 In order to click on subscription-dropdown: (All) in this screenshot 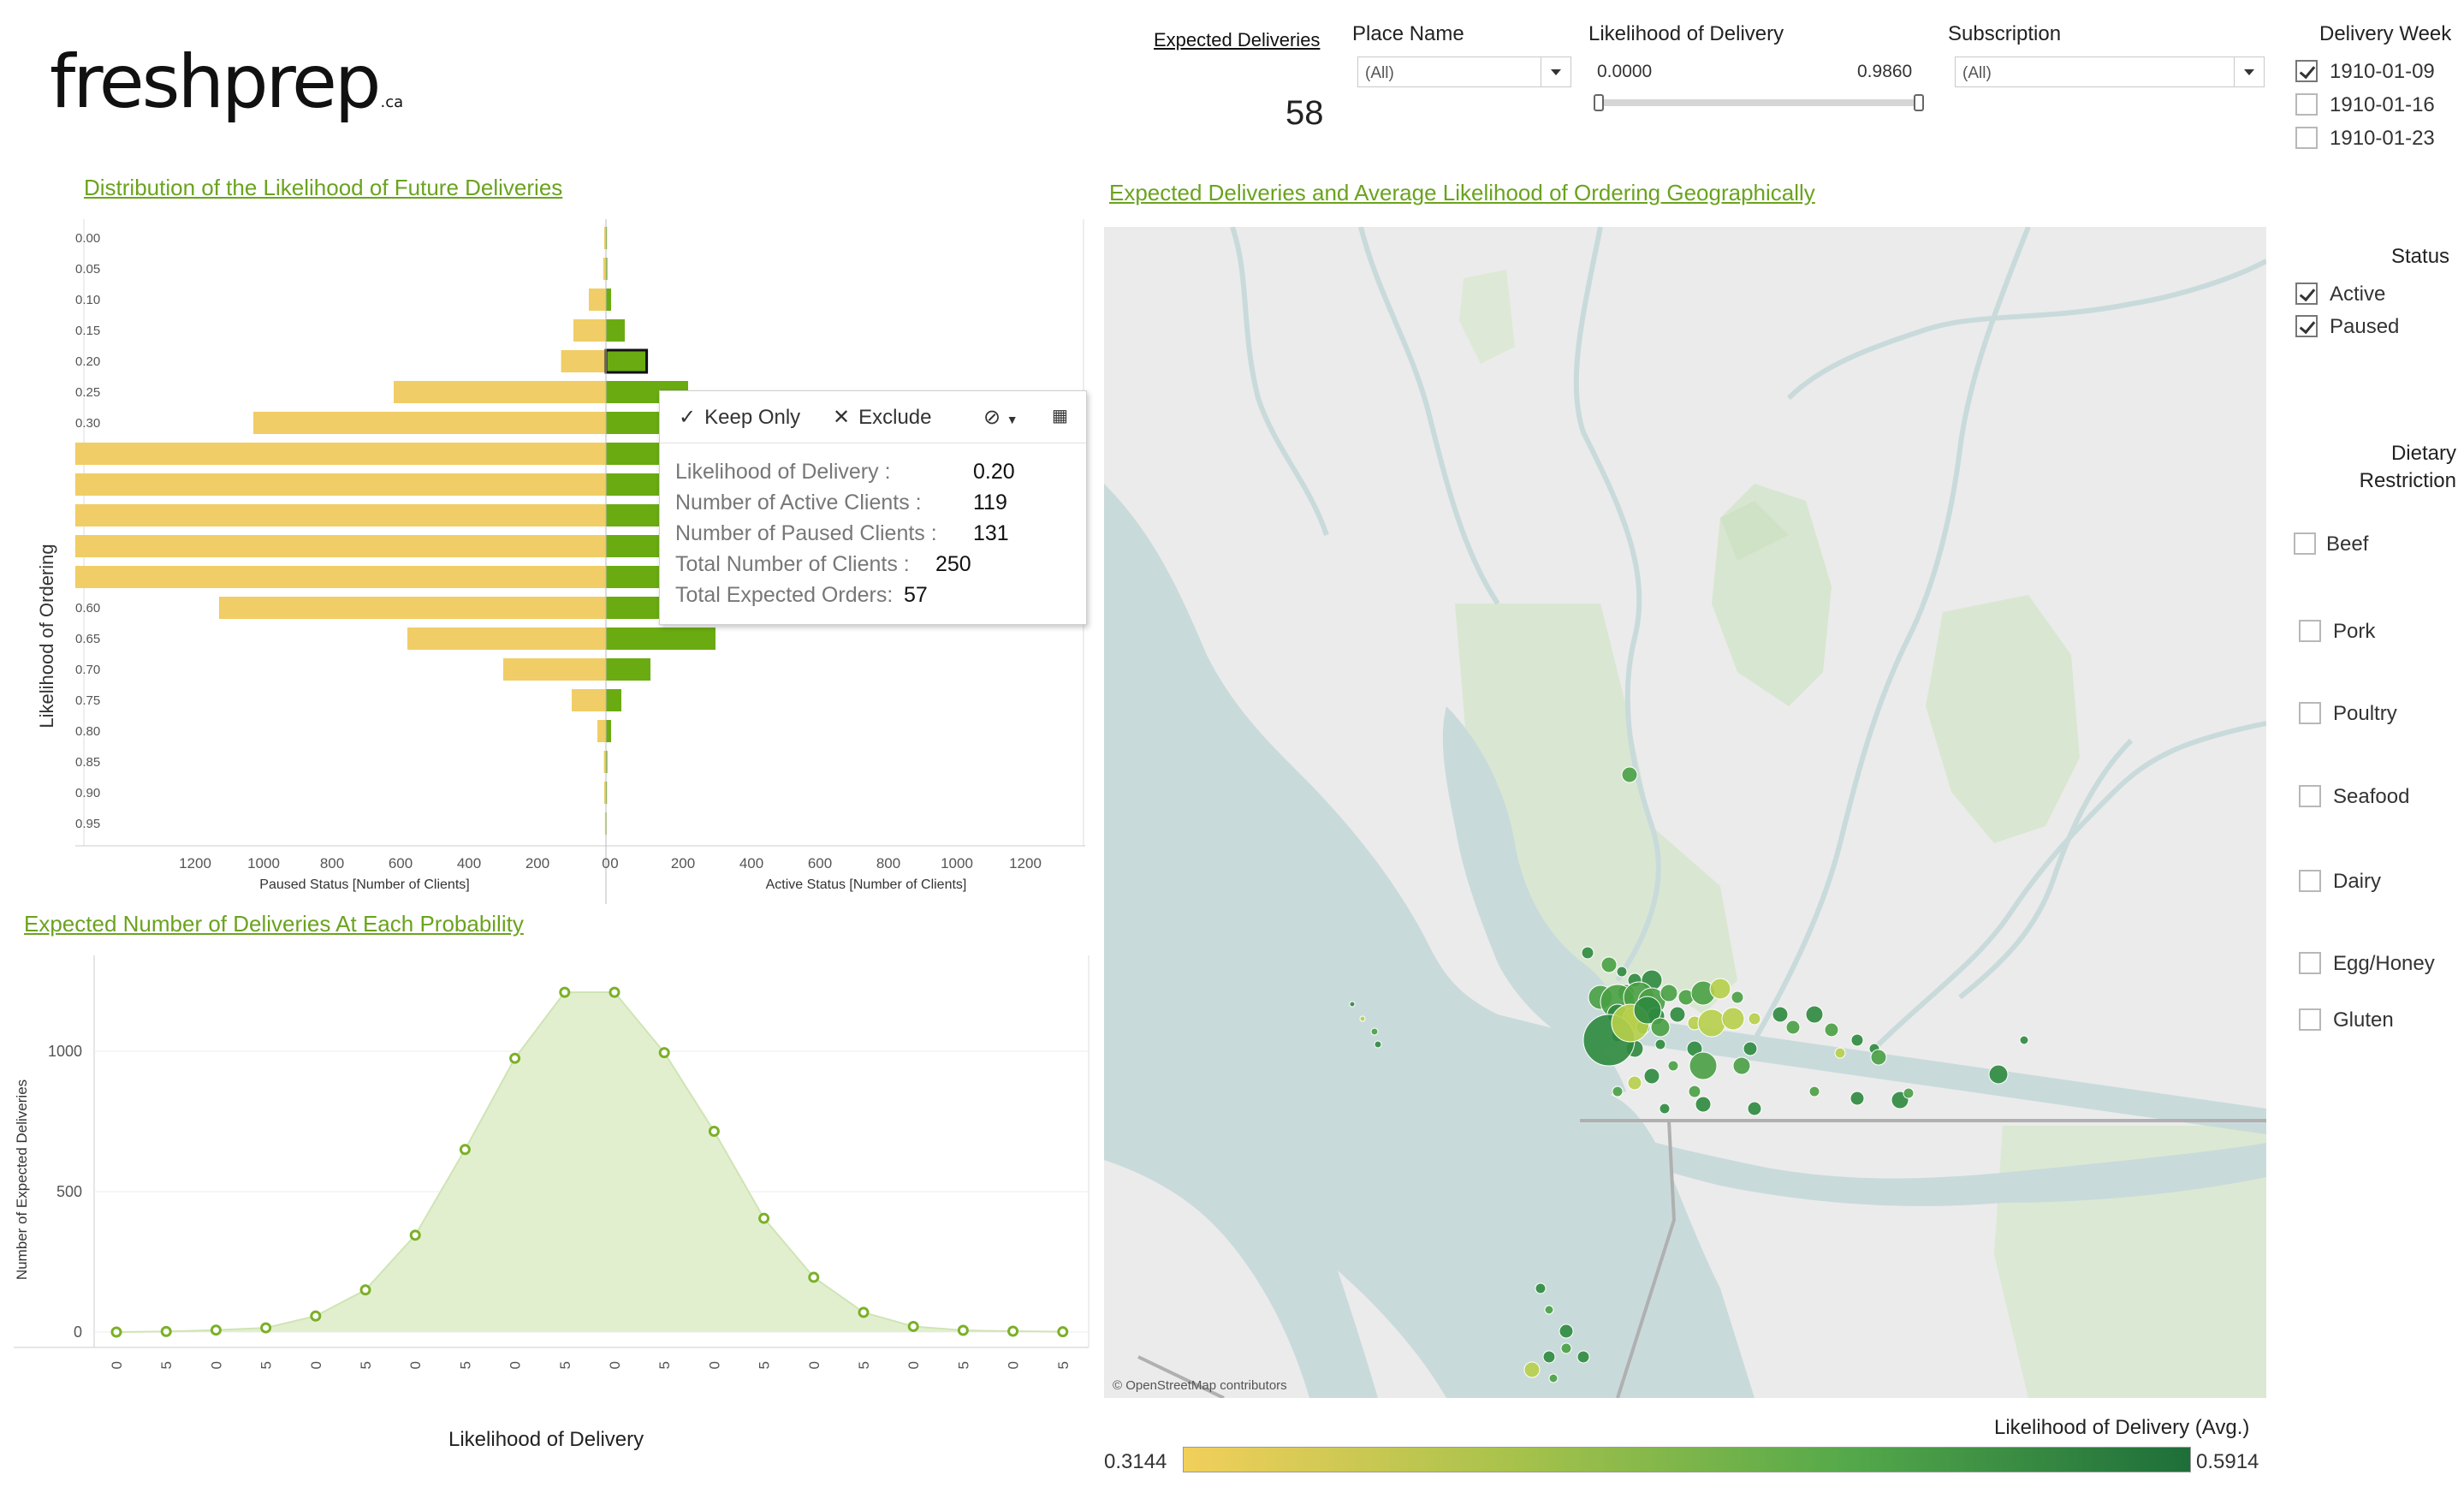, I will do `click(2110, 72)`.